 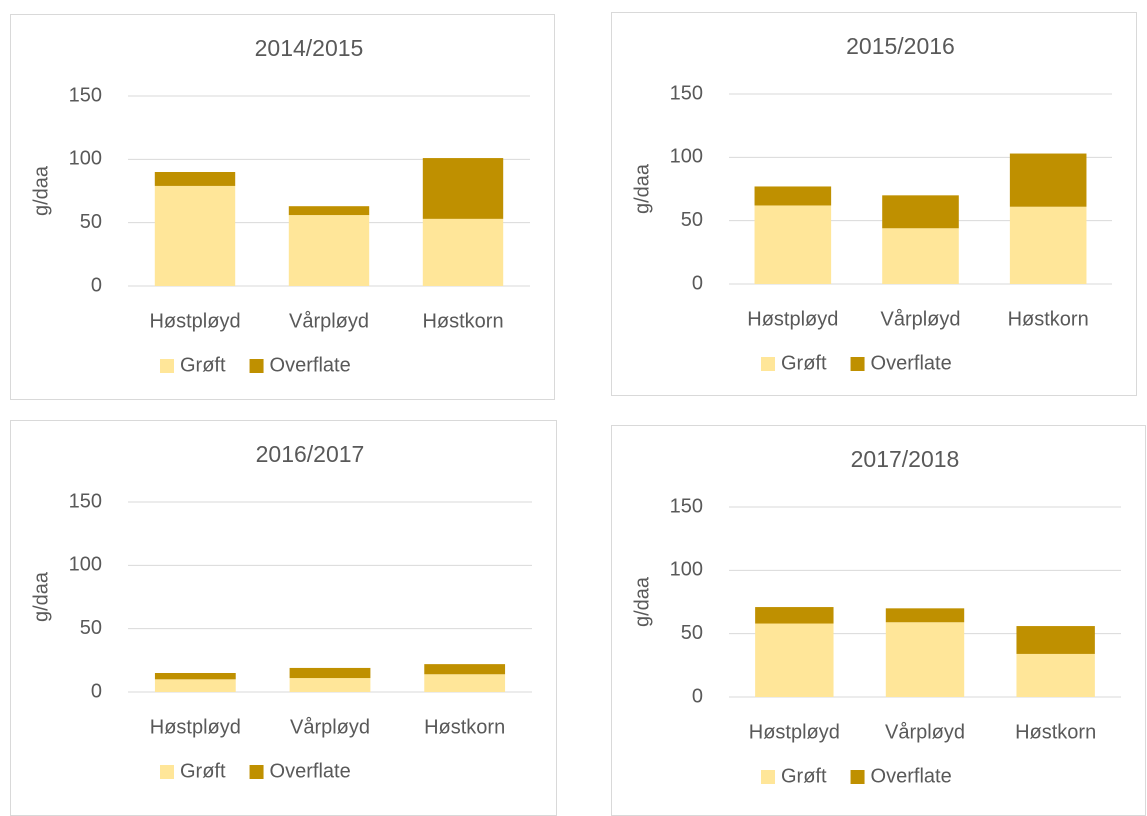 What do you see at coordinates (900, 46) in the screenshot?
I see `chart-title: 2015/2016` at bounding box center [900, 46].